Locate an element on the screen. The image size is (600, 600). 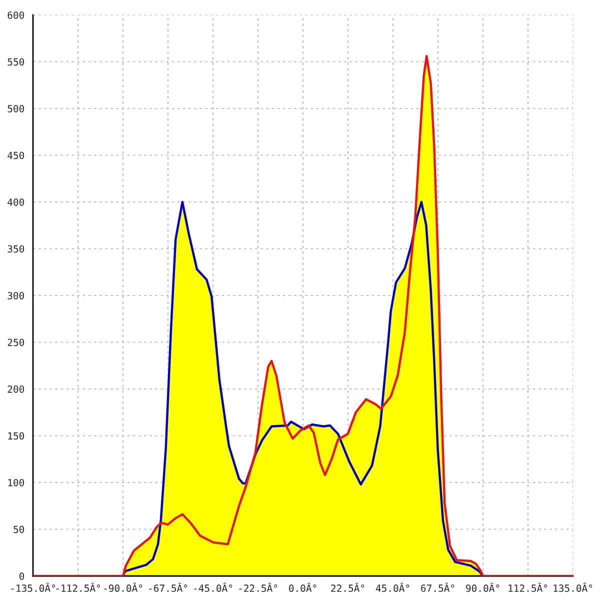
x-tick-label: 45.0Â° is located at coordinates (393, 587).